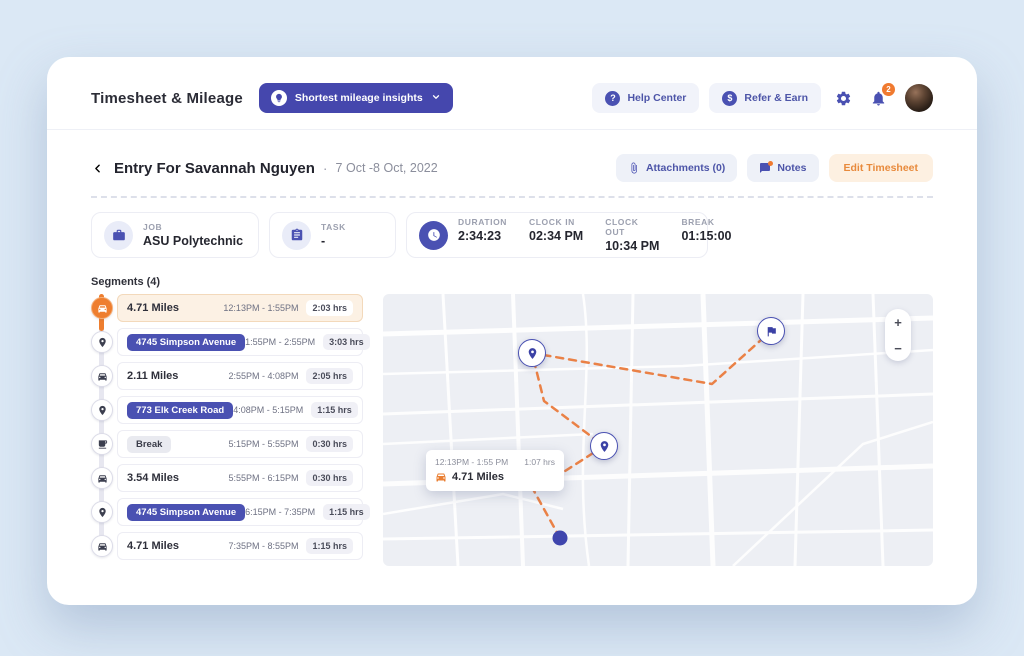 The width and height of the screenshot is (1024, 656). Describe the element at coordinates (771, 163) in the screenshot. I see `notes-unread-dot` at that location.